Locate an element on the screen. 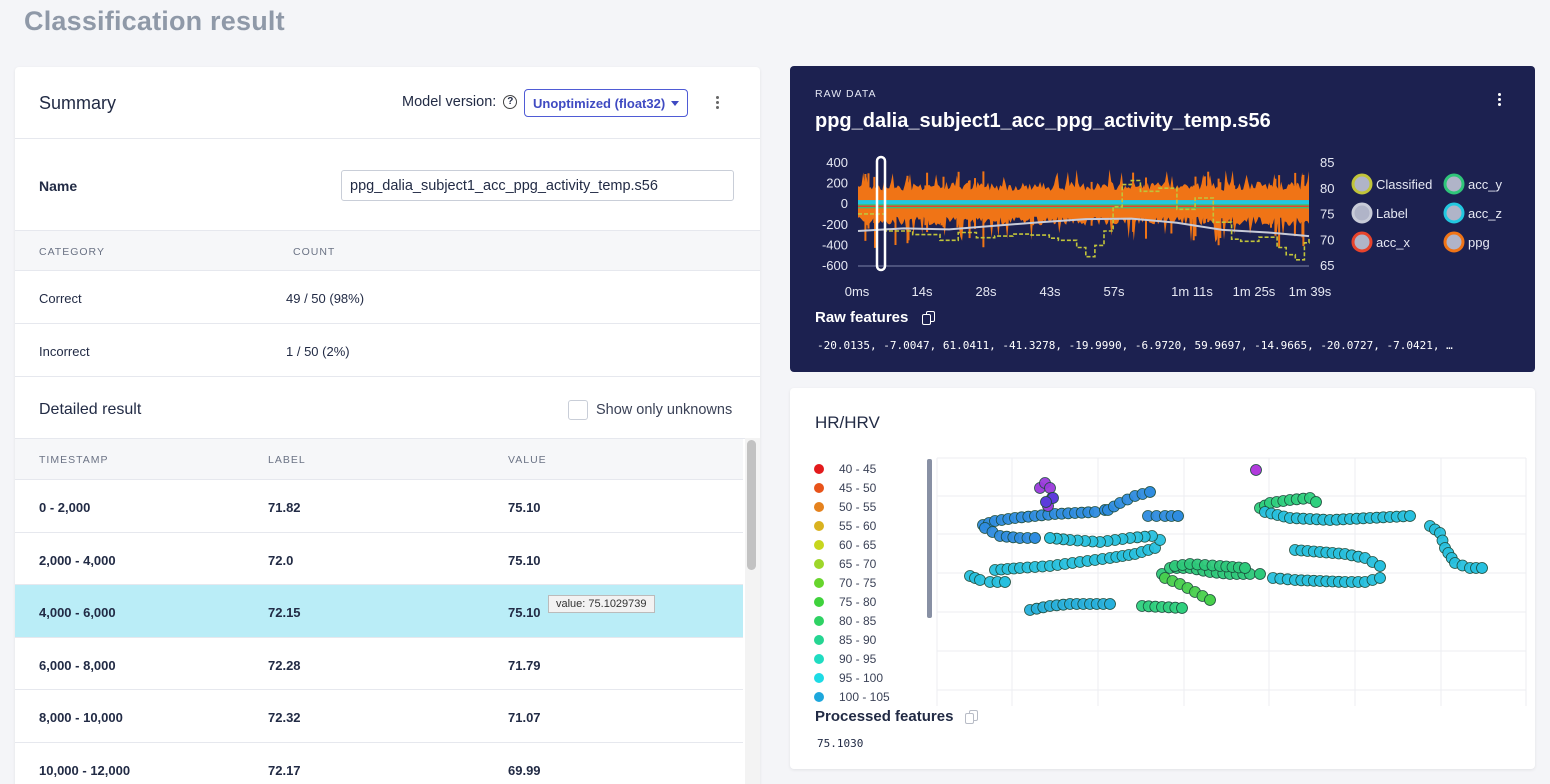 This screenshot has width=1550, height=784. y-left-tick-label: 0 is located at coordinates (844, 203).